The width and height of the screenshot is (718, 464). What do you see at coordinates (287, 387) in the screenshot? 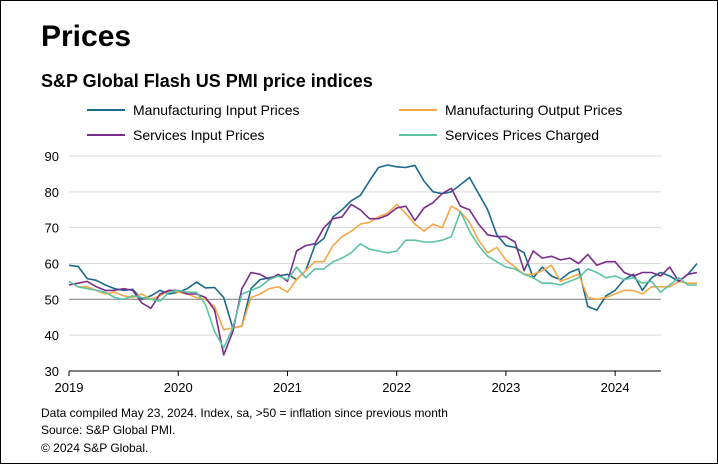
I see `x-tick-label: 2021` at bounding box center [287, 387].